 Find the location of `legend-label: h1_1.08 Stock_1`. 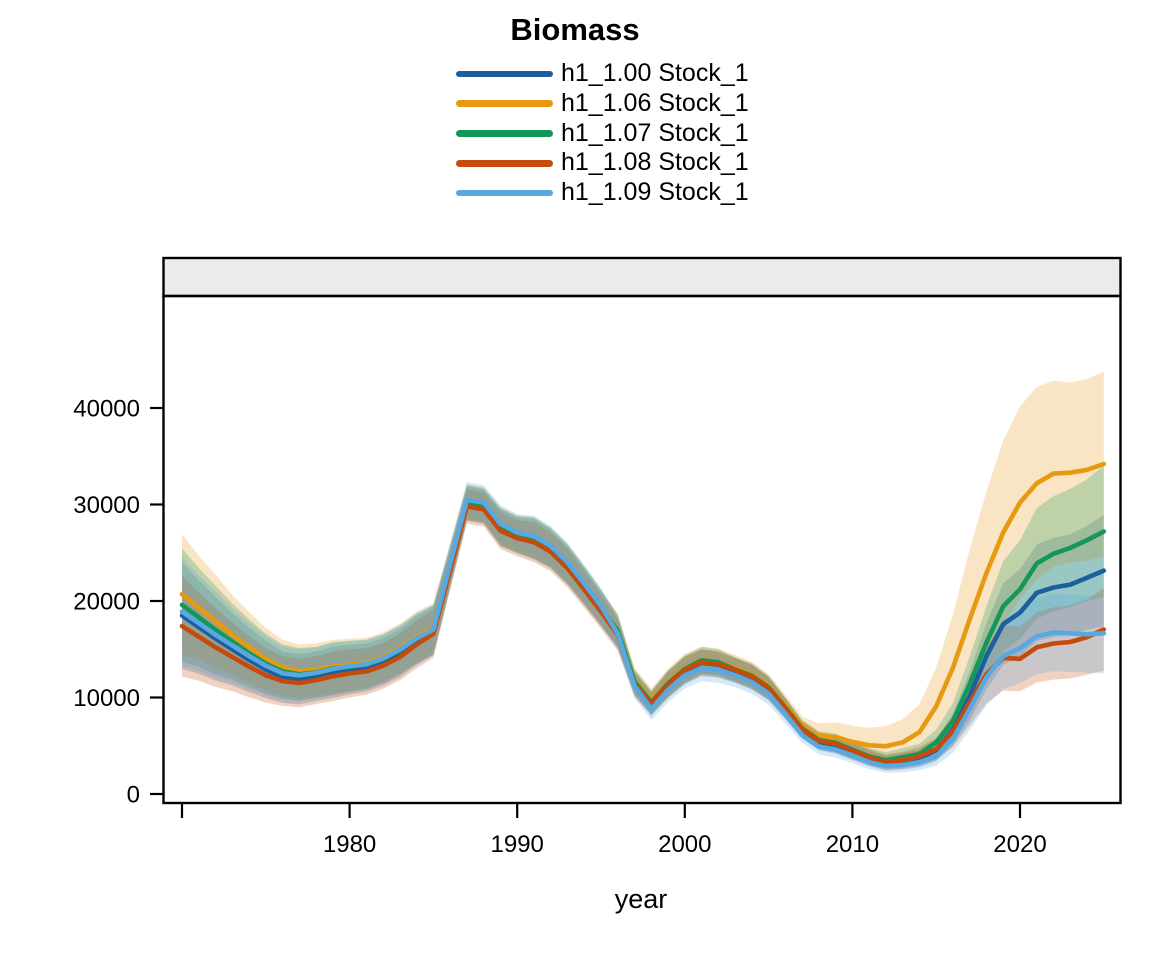

legend-label: h1_1.08 Stock_1 is located at coordinates (655, 162).